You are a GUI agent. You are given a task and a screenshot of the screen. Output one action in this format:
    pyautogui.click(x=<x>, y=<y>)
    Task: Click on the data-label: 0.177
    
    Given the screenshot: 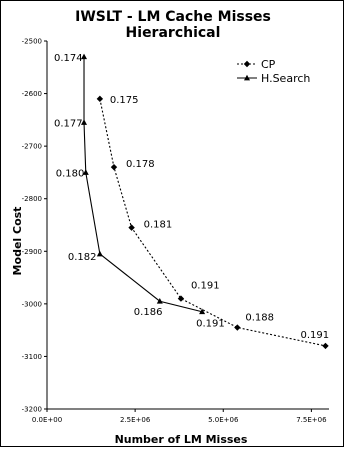 What is the action you would take?
    pyautogui.click(x=68, y=123)
    